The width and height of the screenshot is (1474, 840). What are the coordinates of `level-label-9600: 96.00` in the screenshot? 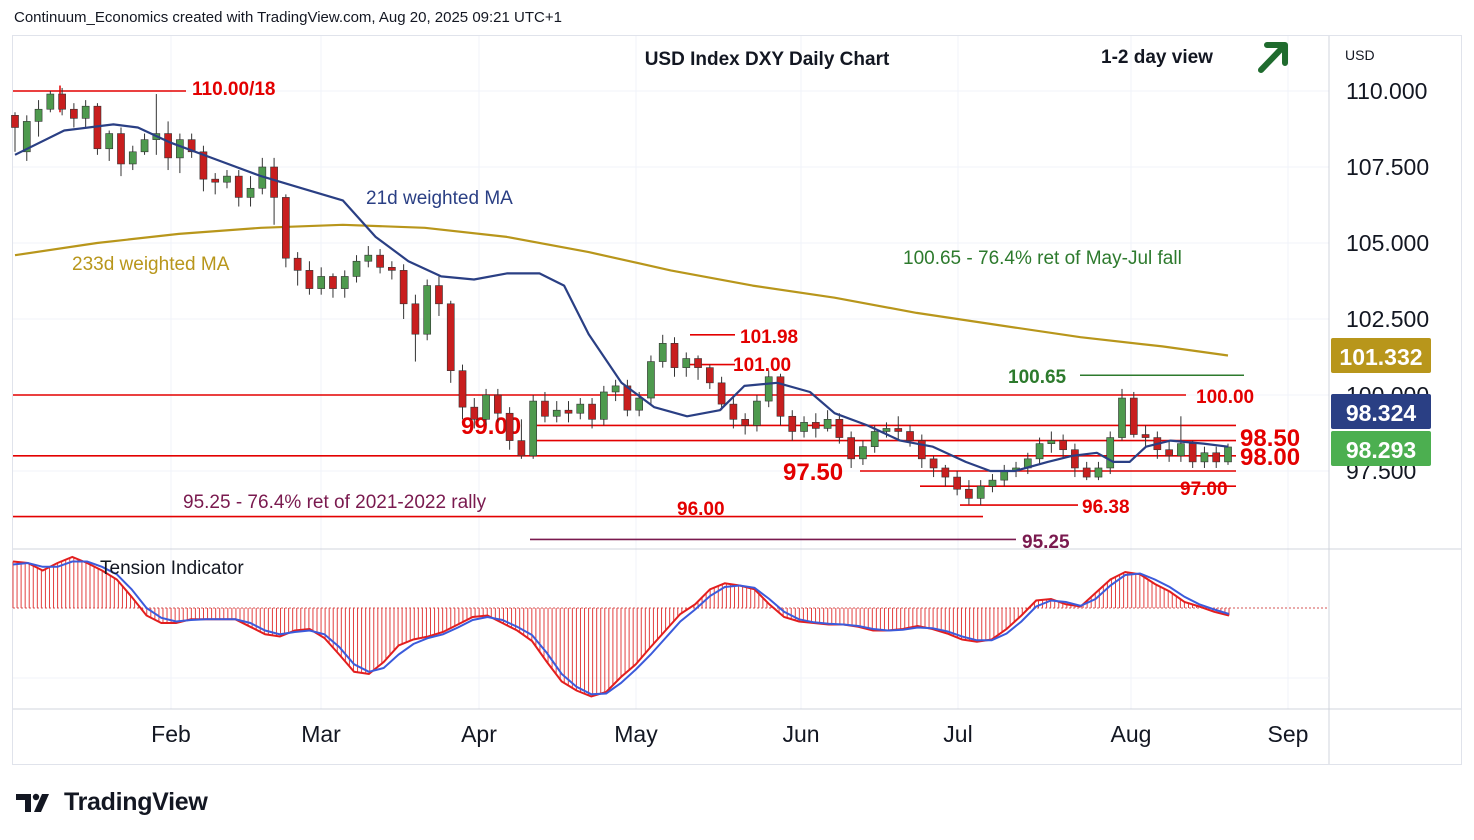 It's located at (701, 509).